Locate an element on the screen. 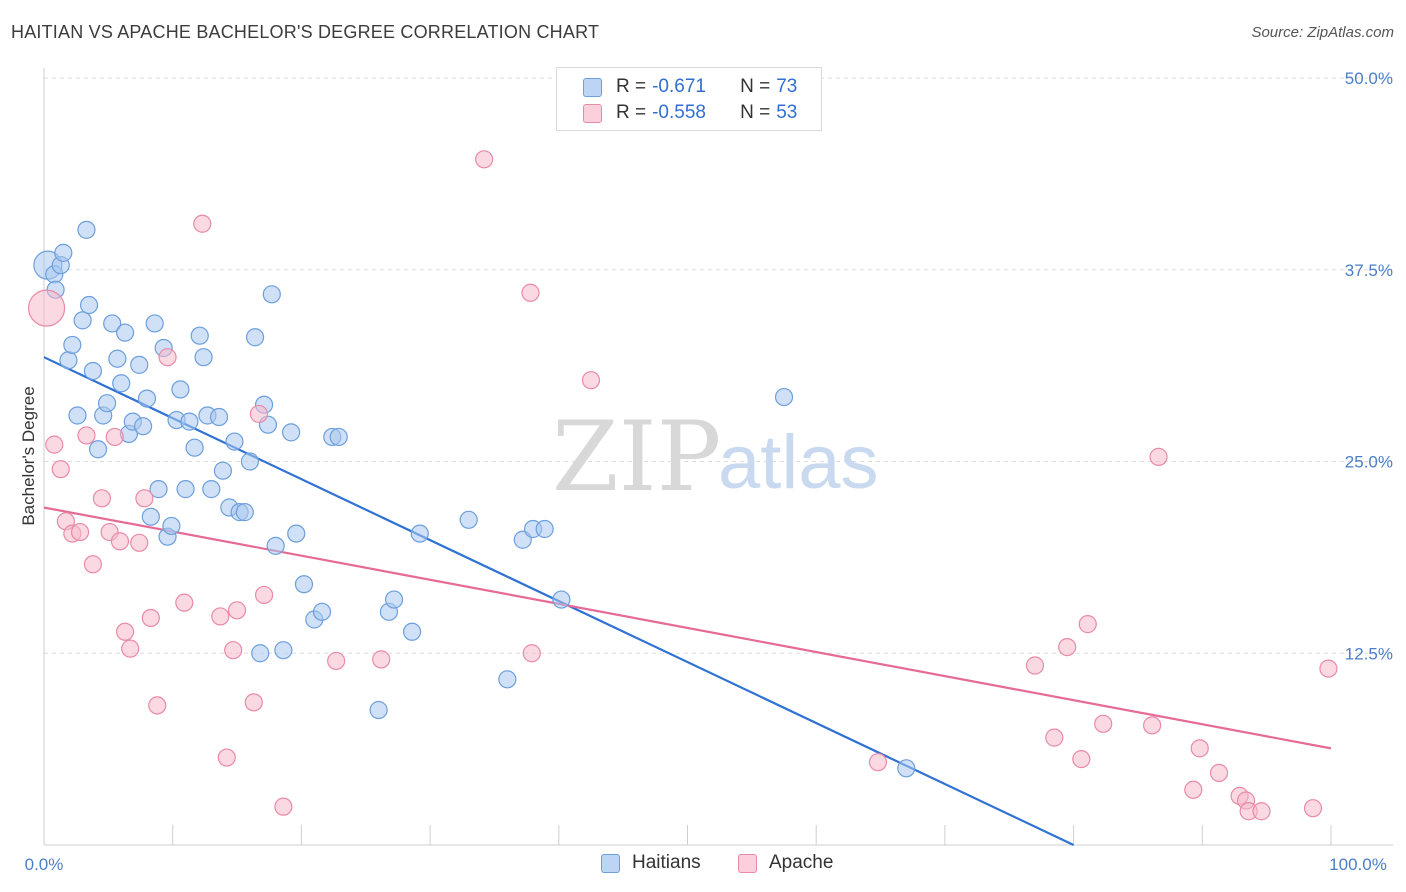  legend-n-value: 53 is located at coordinates (787, 112).